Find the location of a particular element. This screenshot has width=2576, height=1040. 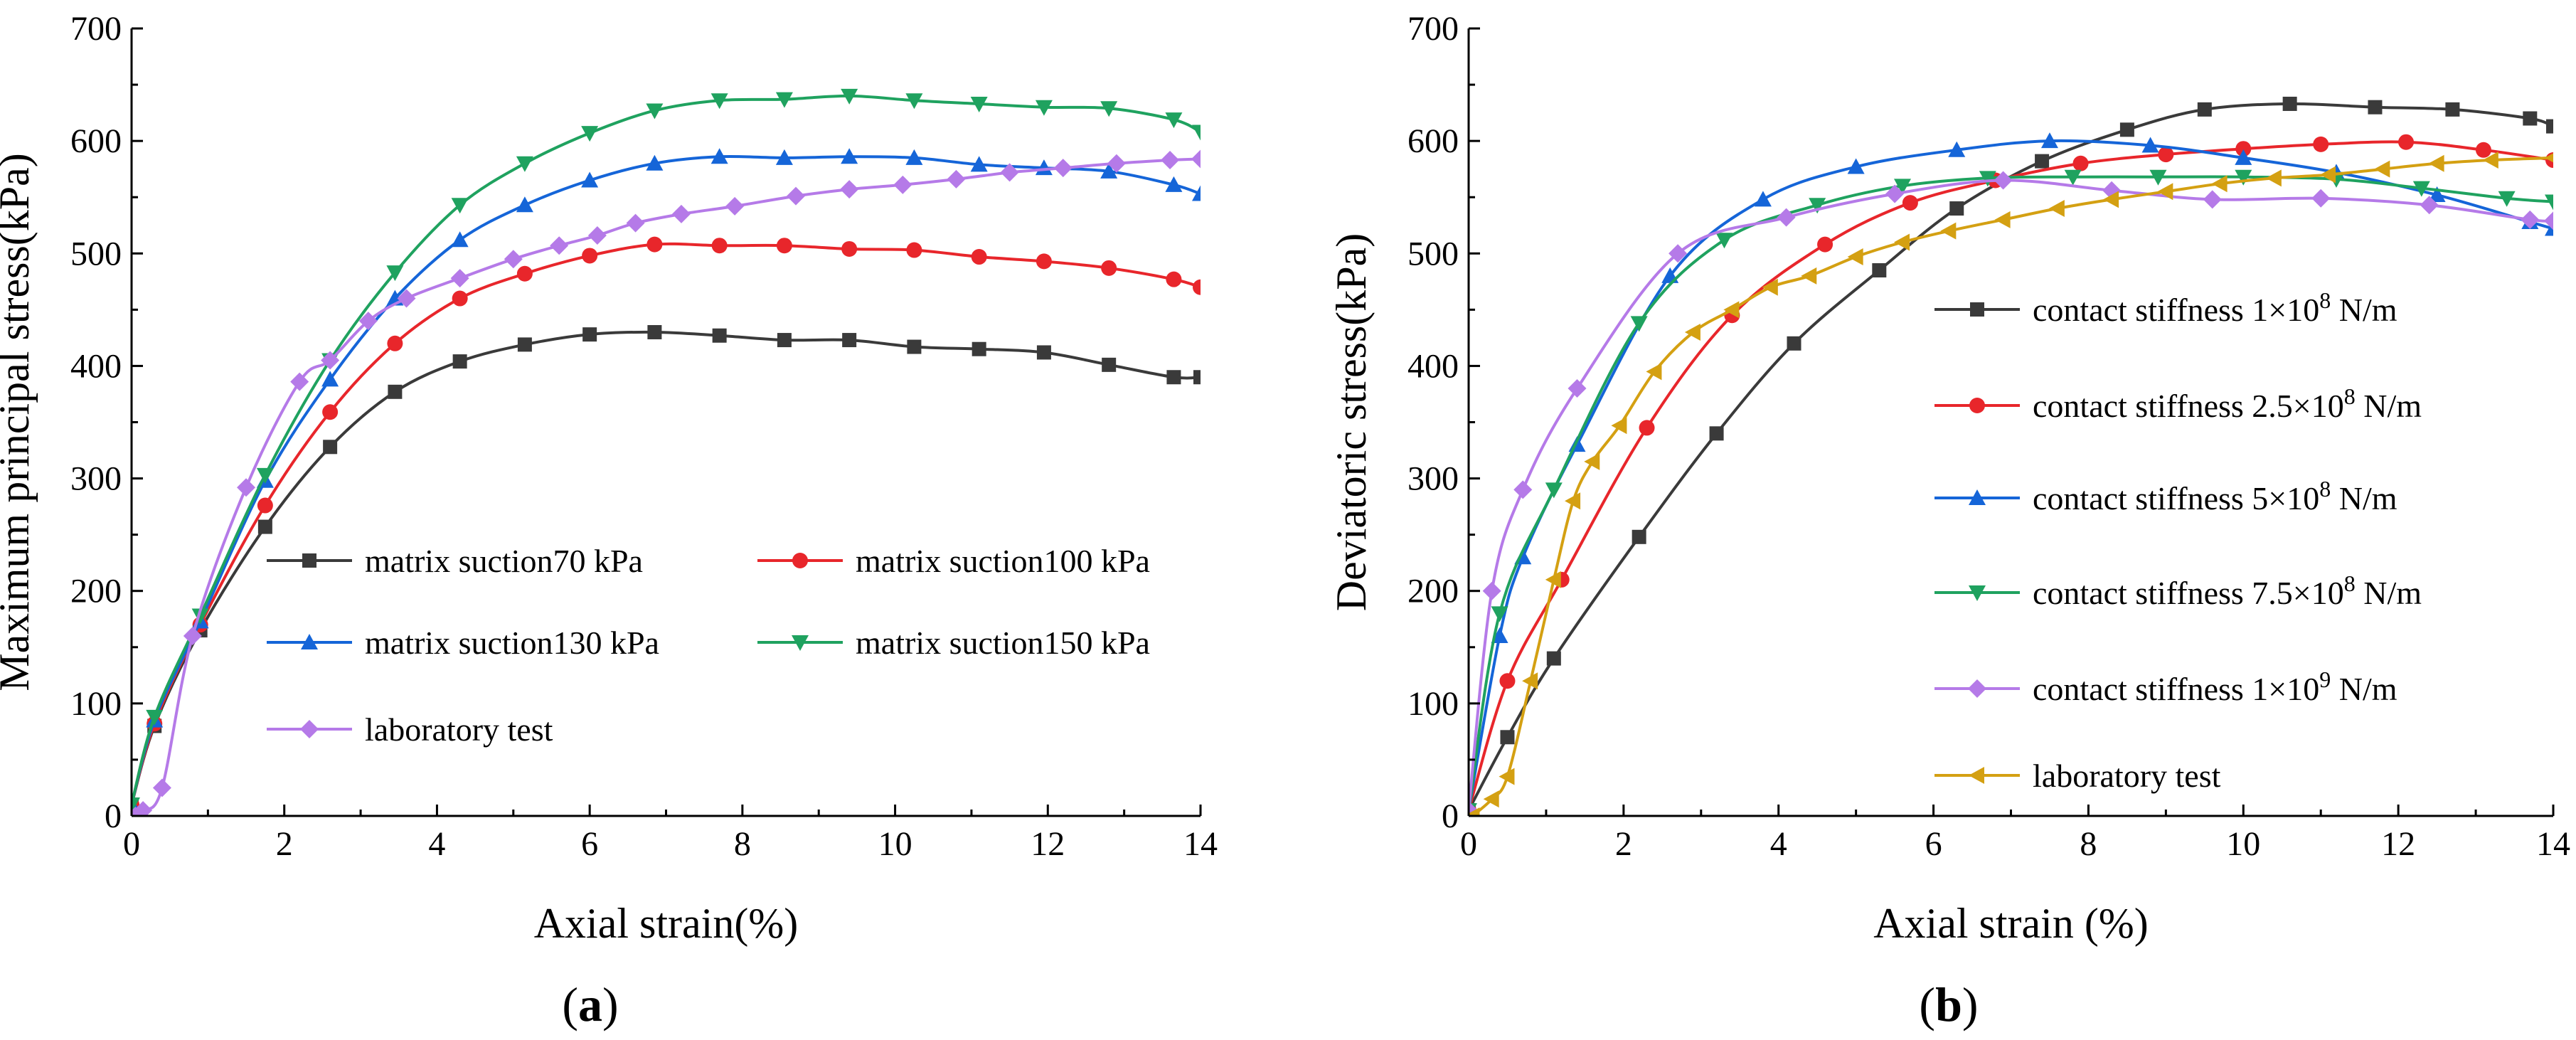

panel-a-x-tick-label: 12 is located at coordinates (1048, 844).